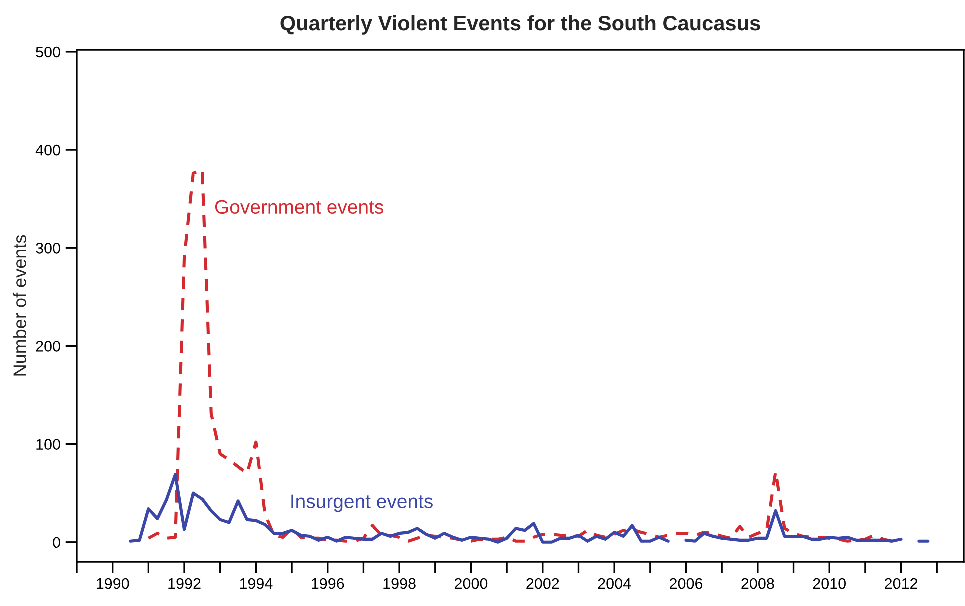  Describe the element at coordinates (829, 584) in the screenshot. I see `x-tick-label: 2010` at that location.